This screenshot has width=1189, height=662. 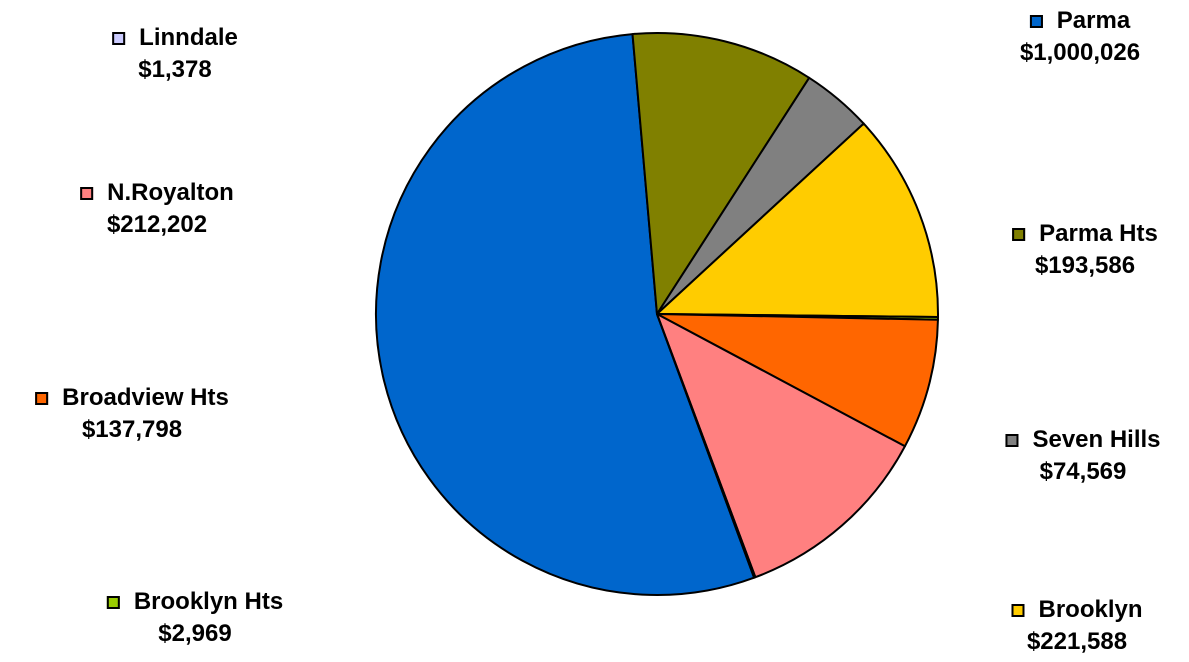 I want to click on slice-value-seven-hills: $74,569, so click(x=1083, y=471).